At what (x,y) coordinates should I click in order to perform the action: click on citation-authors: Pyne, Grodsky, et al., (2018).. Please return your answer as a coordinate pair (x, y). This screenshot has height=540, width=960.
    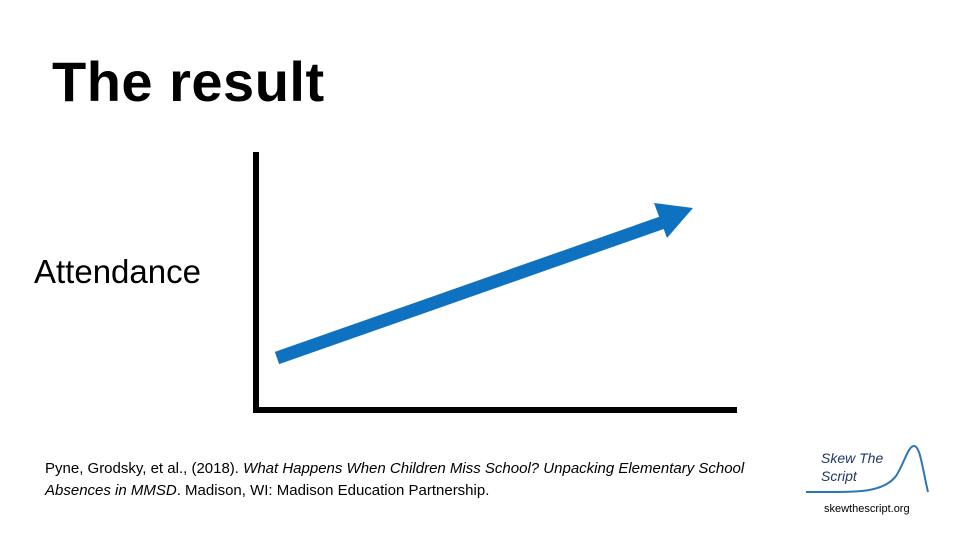
    Looking at the image, I should click on (144, 468).